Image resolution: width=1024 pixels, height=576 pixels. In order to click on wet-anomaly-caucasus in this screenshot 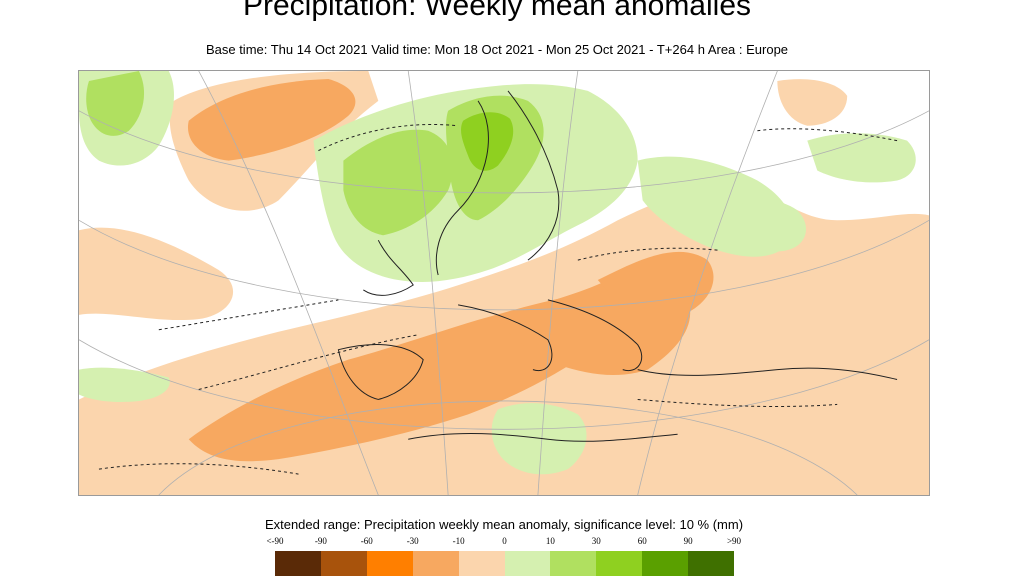, I will do `click(762, 226)`.